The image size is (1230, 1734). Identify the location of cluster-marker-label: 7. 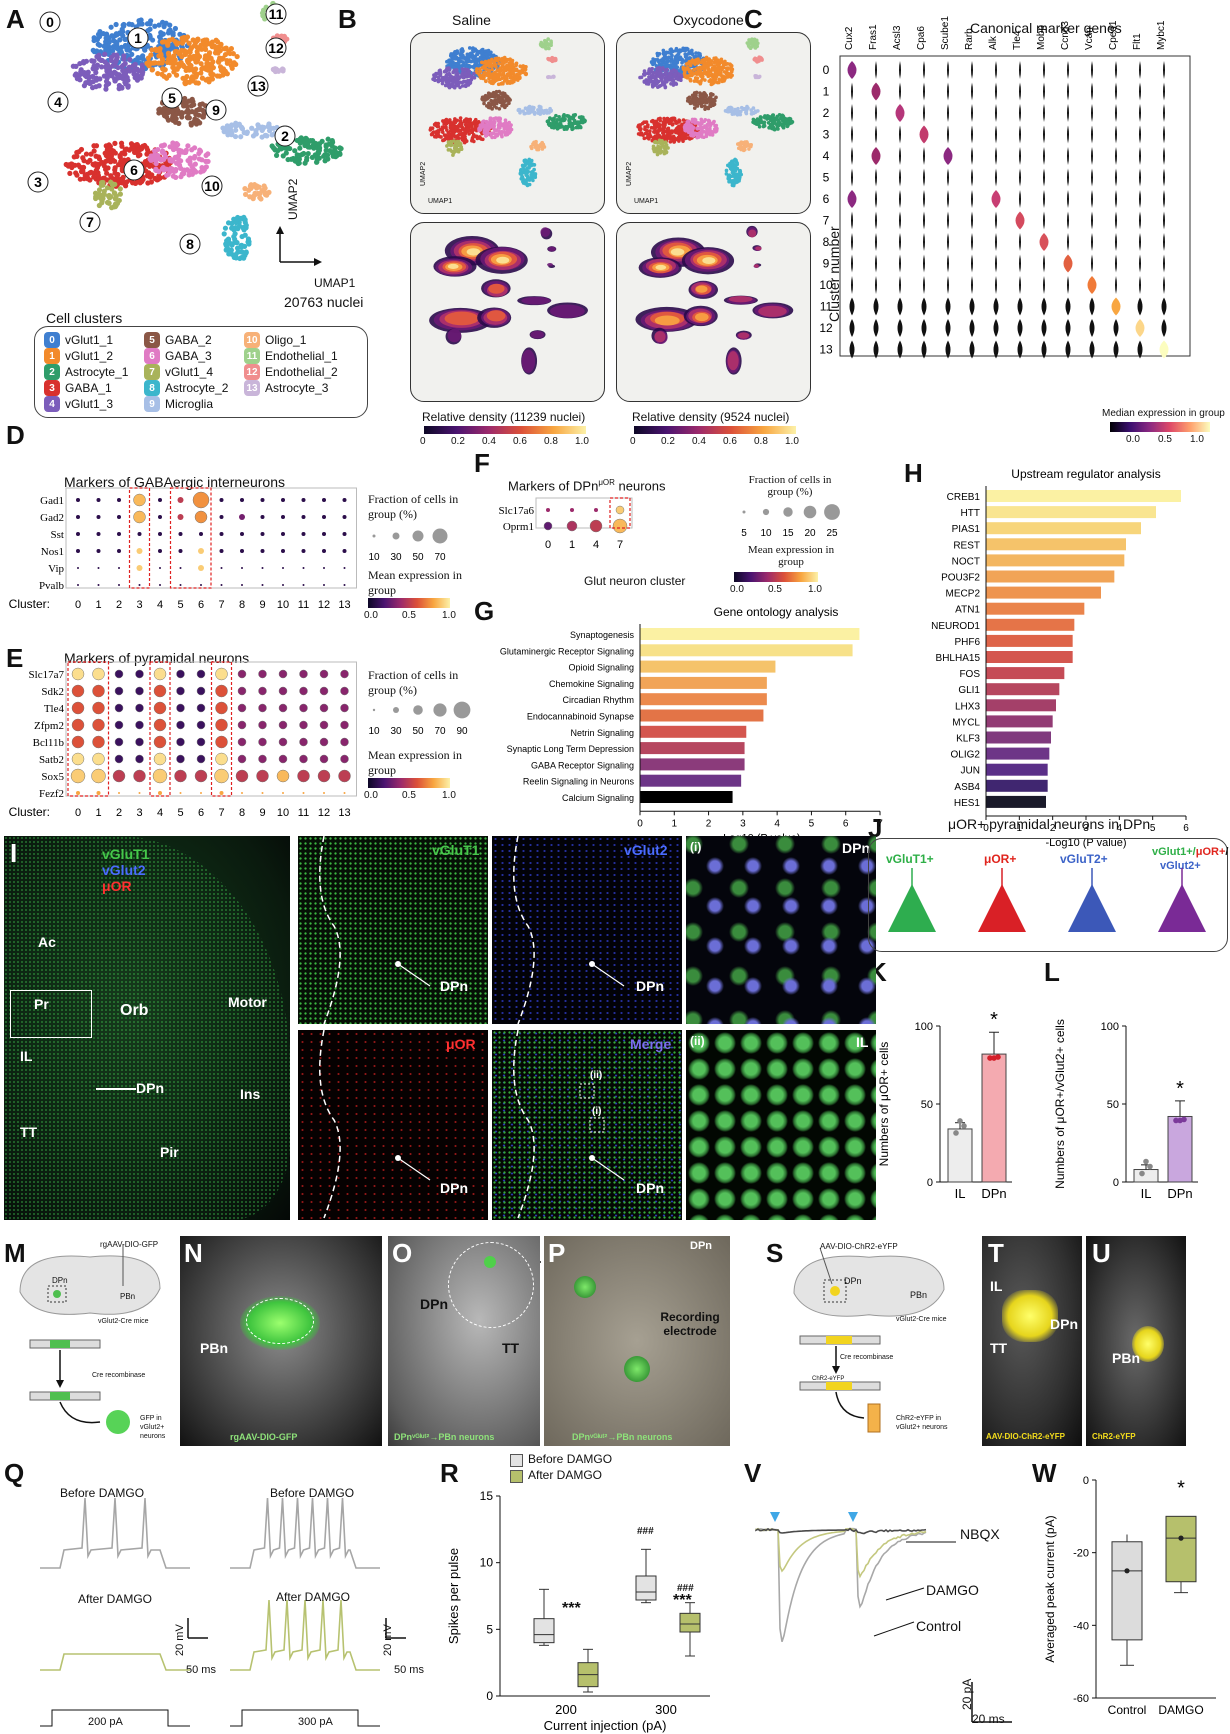
(90, 222).